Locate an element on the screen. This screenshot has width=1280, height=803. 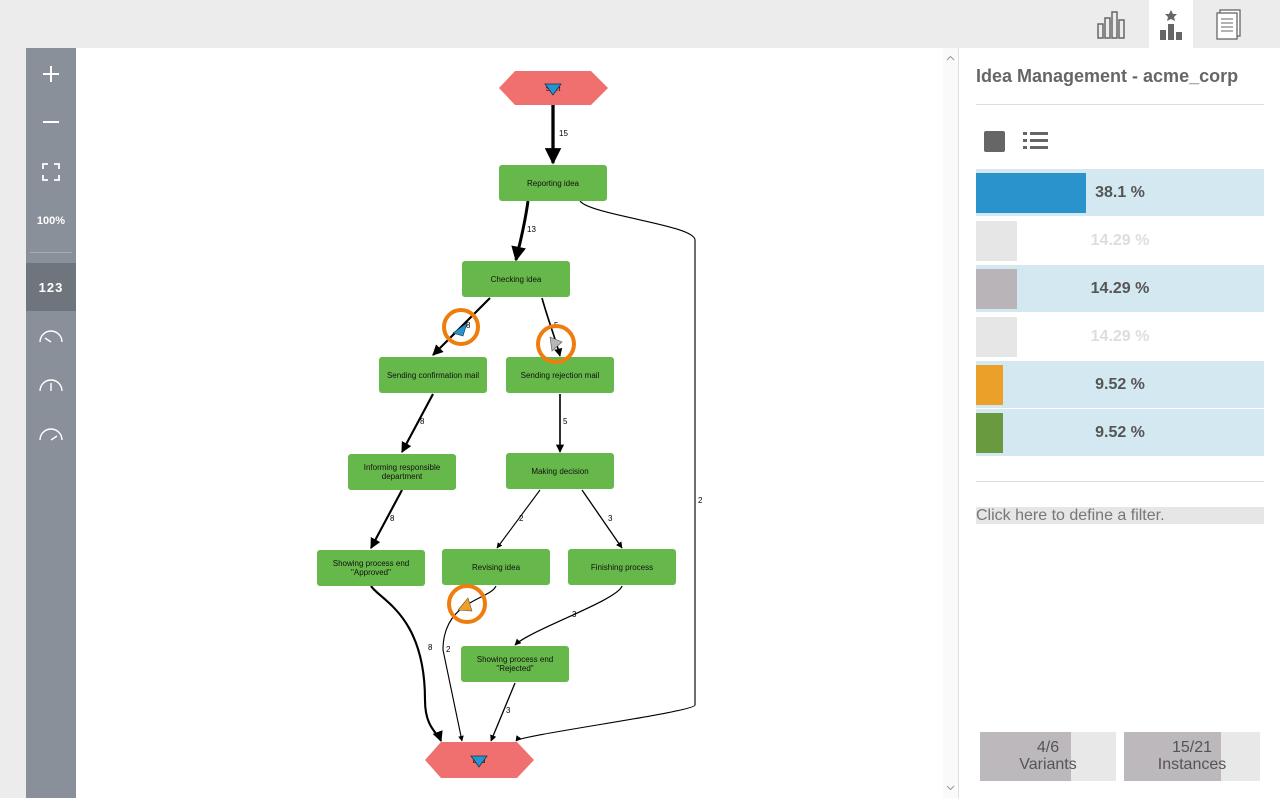
activity-label: Sending confirmation mail is located at coordinates (433, 375).